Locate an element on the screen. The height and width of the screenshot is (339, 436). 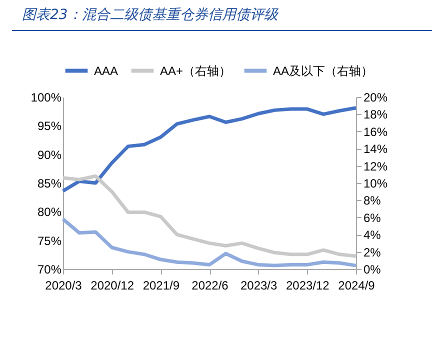
chart-title: 图表23：混合二级债基重仓券信用债评级 is located at coordinates (150, 15).